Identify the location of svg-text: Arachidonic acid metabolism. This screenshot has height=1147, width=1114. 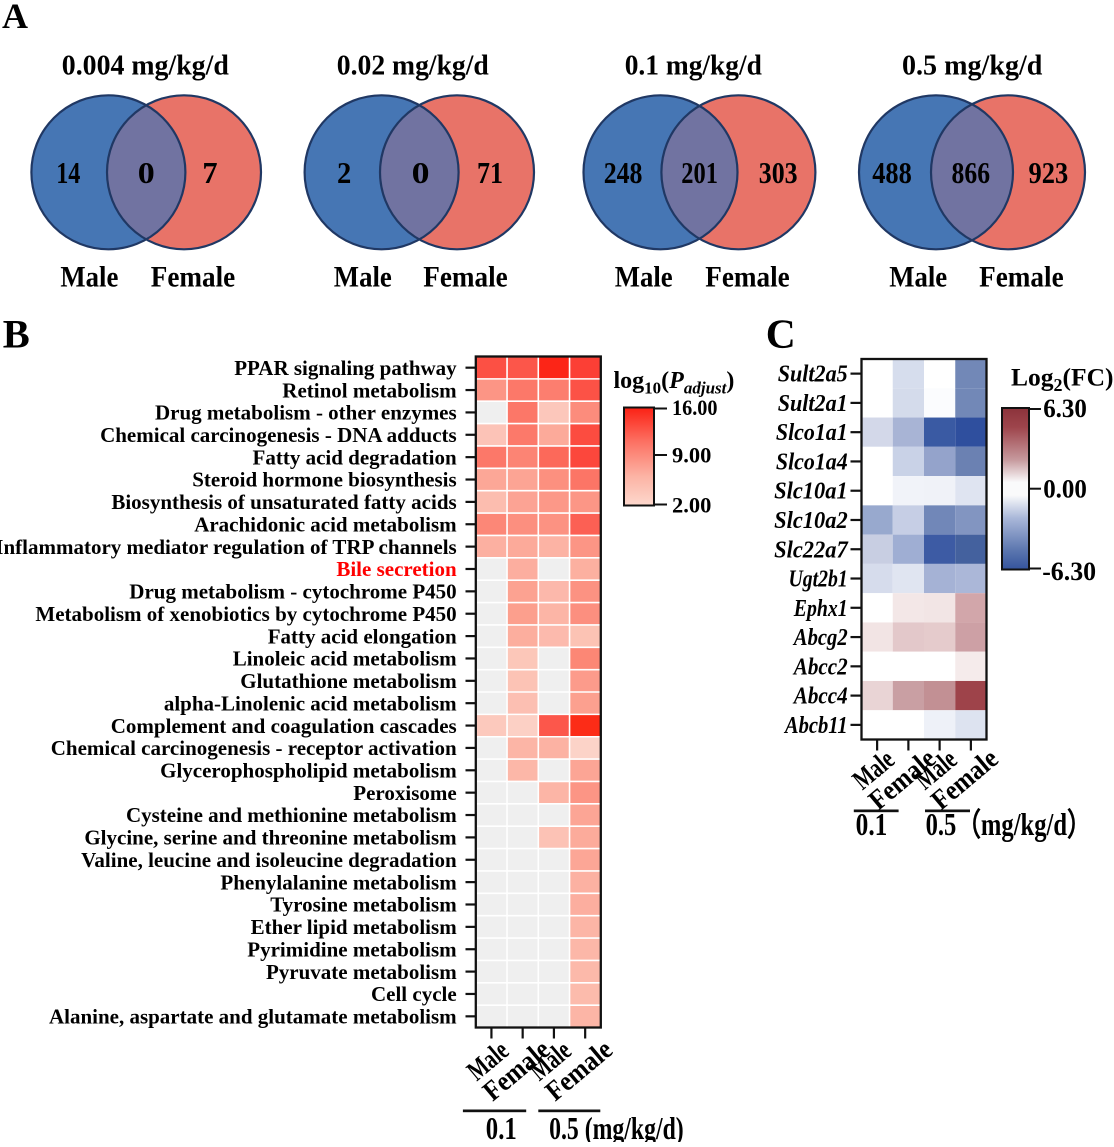
(325, 524).